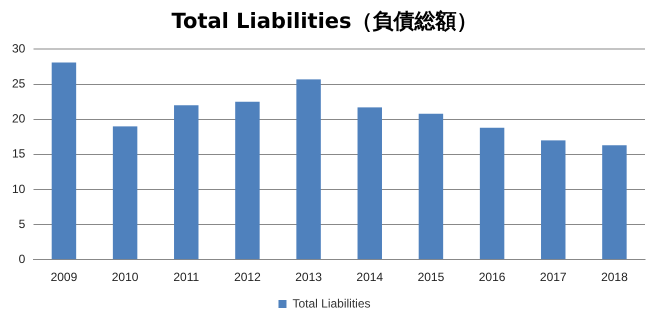 Image resolution: width=659 pixels, height=320 pixels. What do you see at coordinates (248, 277) in the screenshot?
I see `x-tick-label: 2012` at bounding box center [248, 277].